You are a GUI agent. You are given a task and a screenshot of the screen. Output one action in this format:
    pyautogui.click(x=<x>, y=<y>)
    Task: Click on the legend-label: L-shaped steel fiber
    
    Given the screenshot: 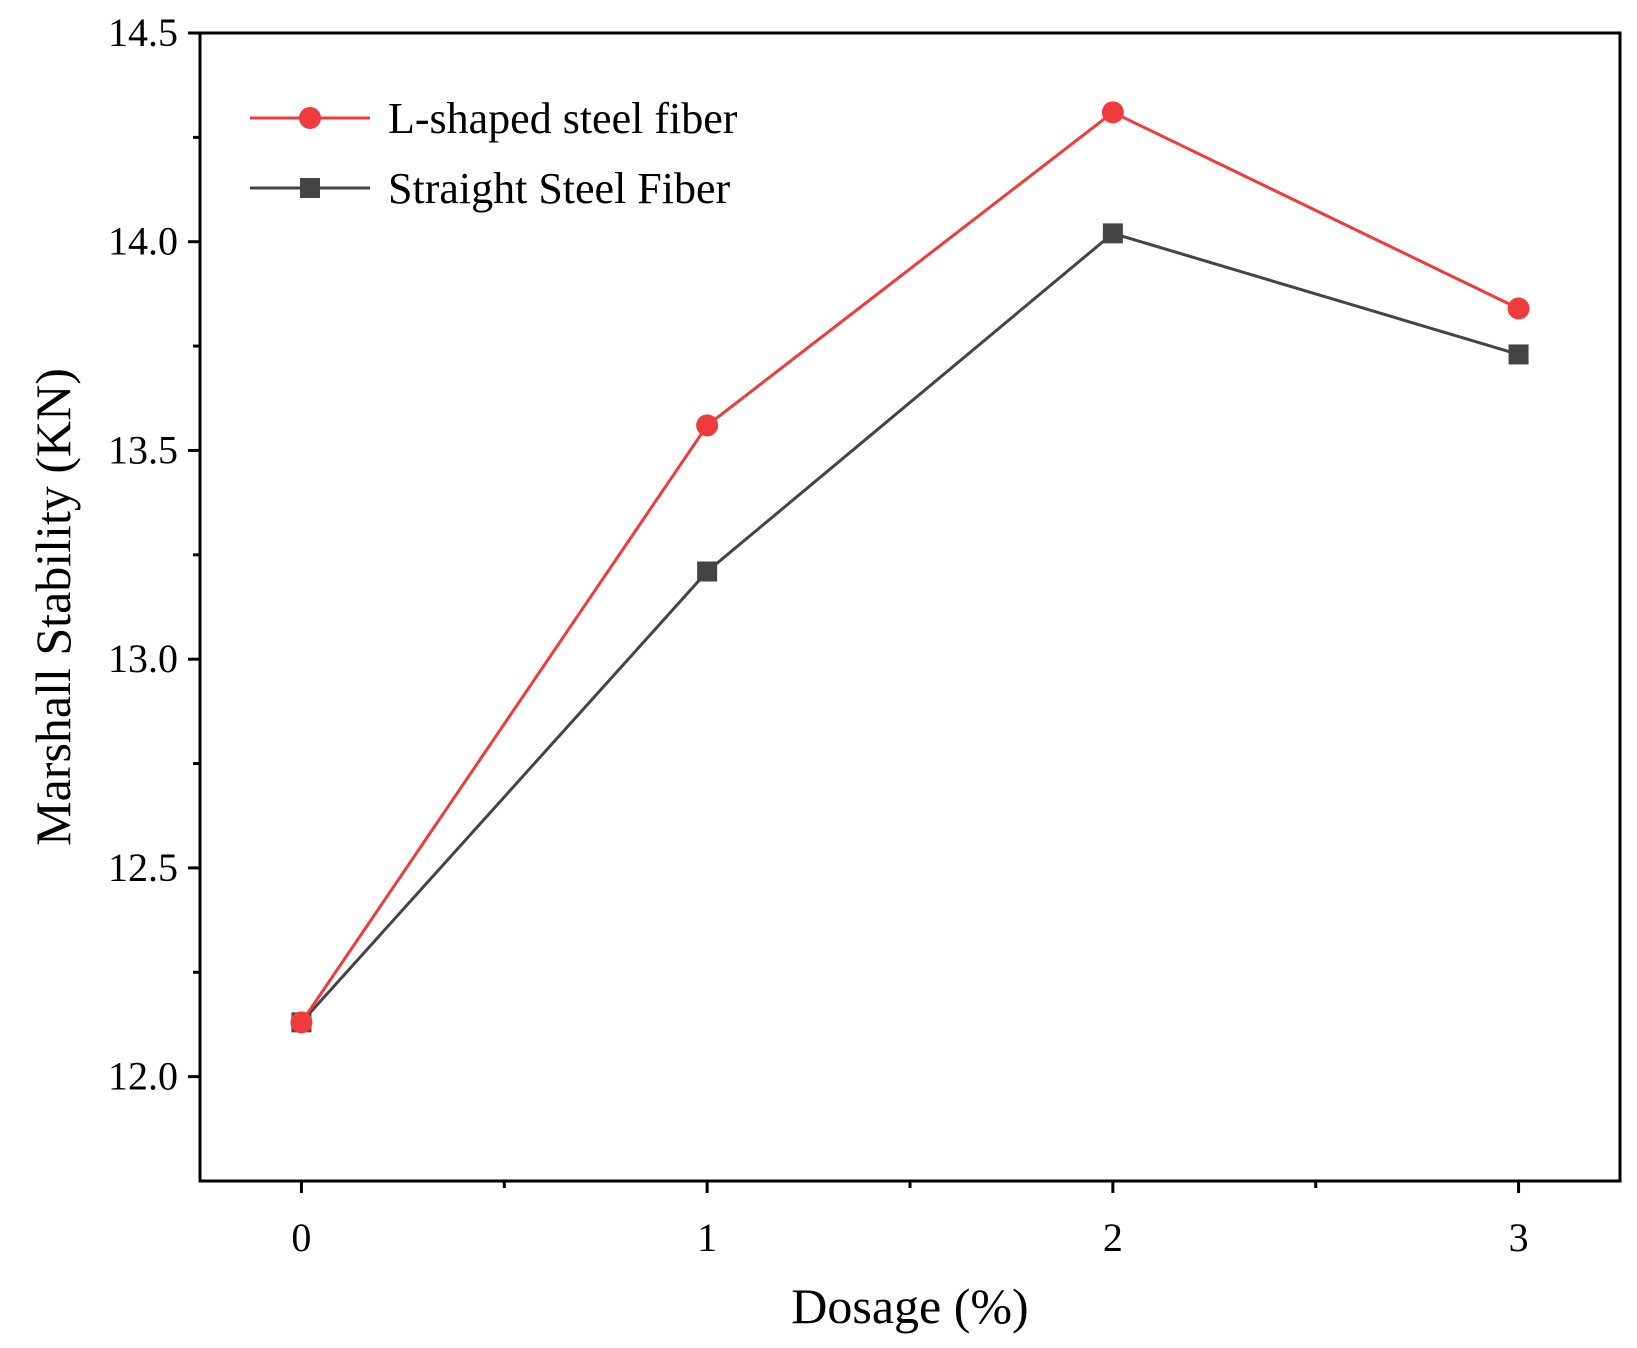 What is the action you would take?
    pyautogui.click(x=563, y=118)
    